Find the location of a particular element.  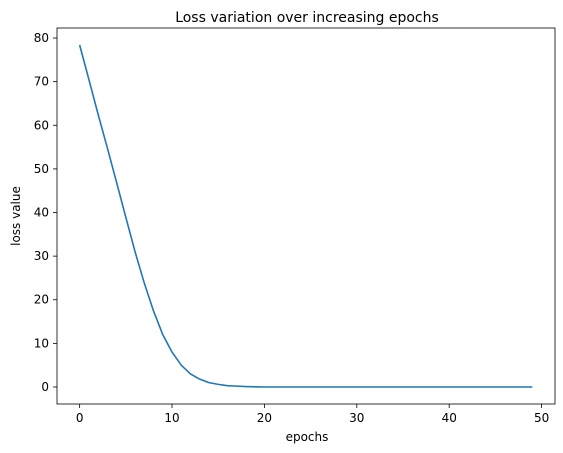

y-tick-label: 20 is located at coordinates (41, 300).